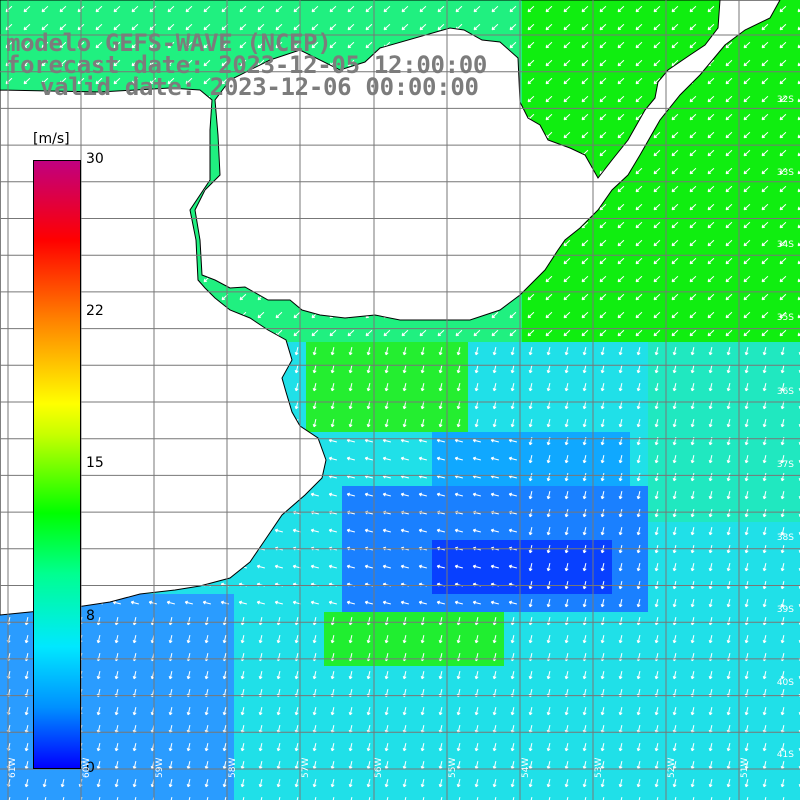 The width and height of the screenshot is (800, 800). I want to click on latitude-label: 35S, so click(785, 318).